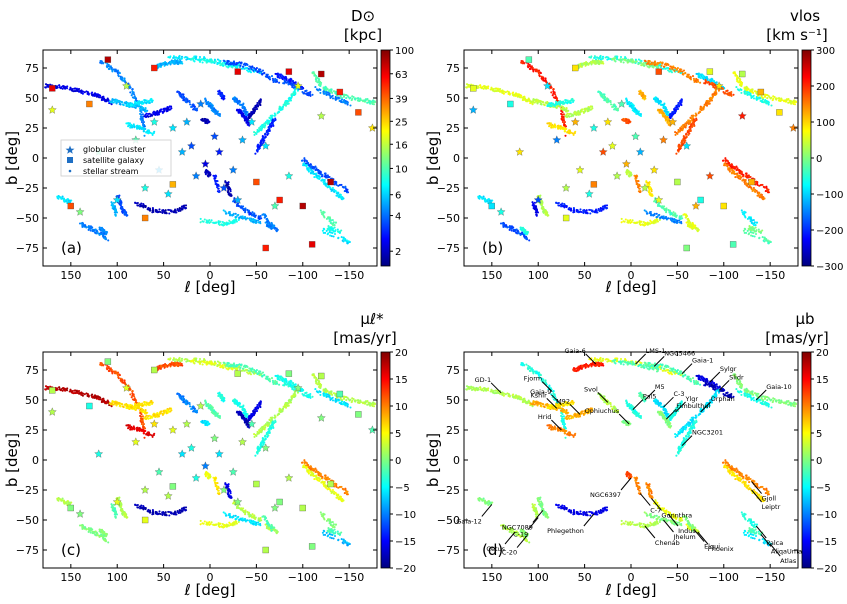 This screenshot has width=847, height=604. Describe the element at coordinates (631, 153) in the screenshot. I see `plot-area-b` at that location.